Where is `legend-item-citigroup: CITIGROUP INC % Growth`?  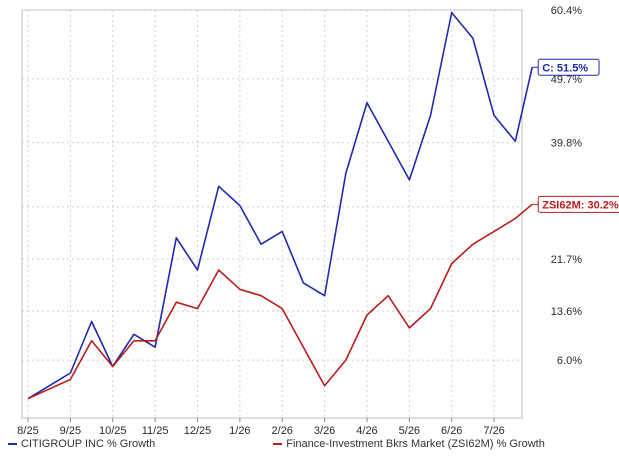
legend-item-citigroup: CITIGROUP INC % Growth is located at coordinates (81, 444).